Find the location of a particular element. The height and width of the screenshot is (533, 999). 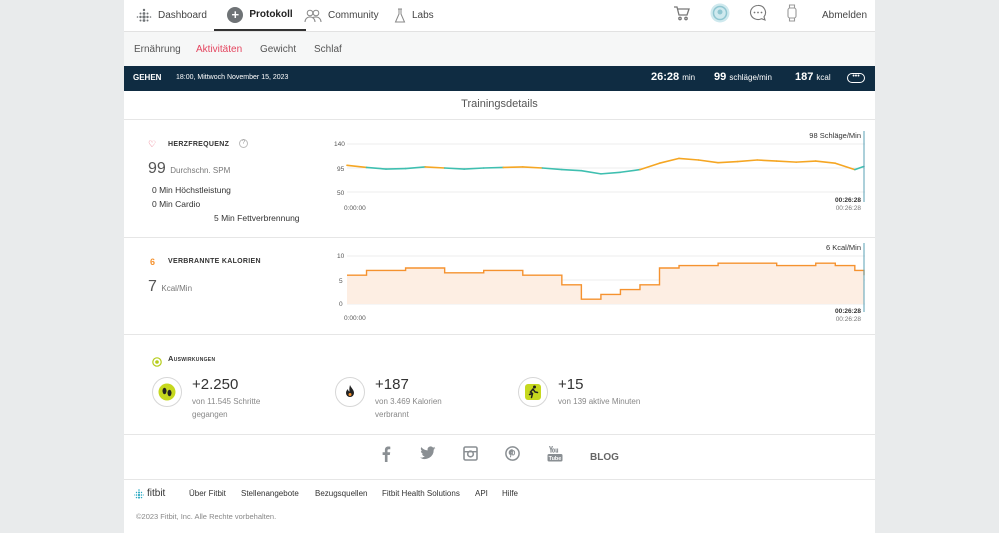

cal-ytick: 10 is located at coordinates (341, 256).